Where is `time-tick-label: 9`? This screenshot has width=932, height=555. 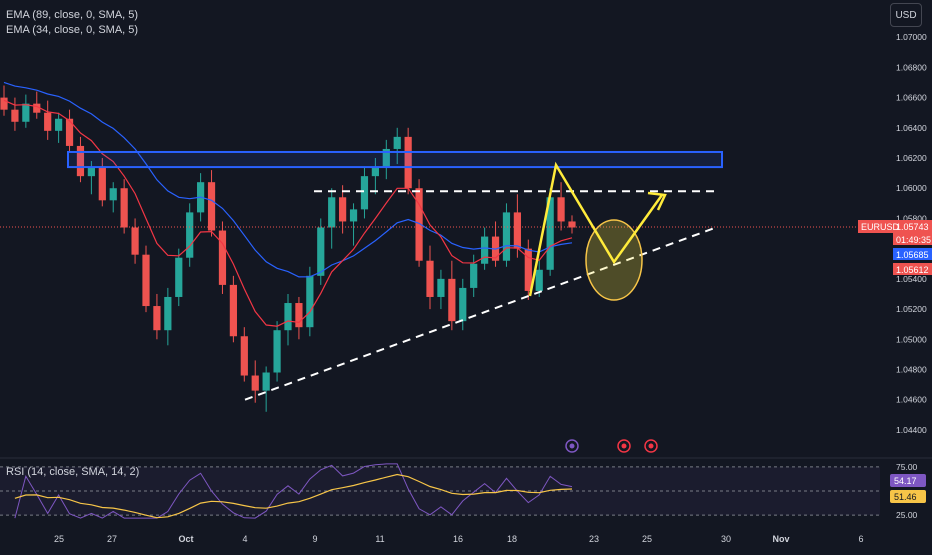 time-tick-label: 9 is located at coordinates (314, 539).